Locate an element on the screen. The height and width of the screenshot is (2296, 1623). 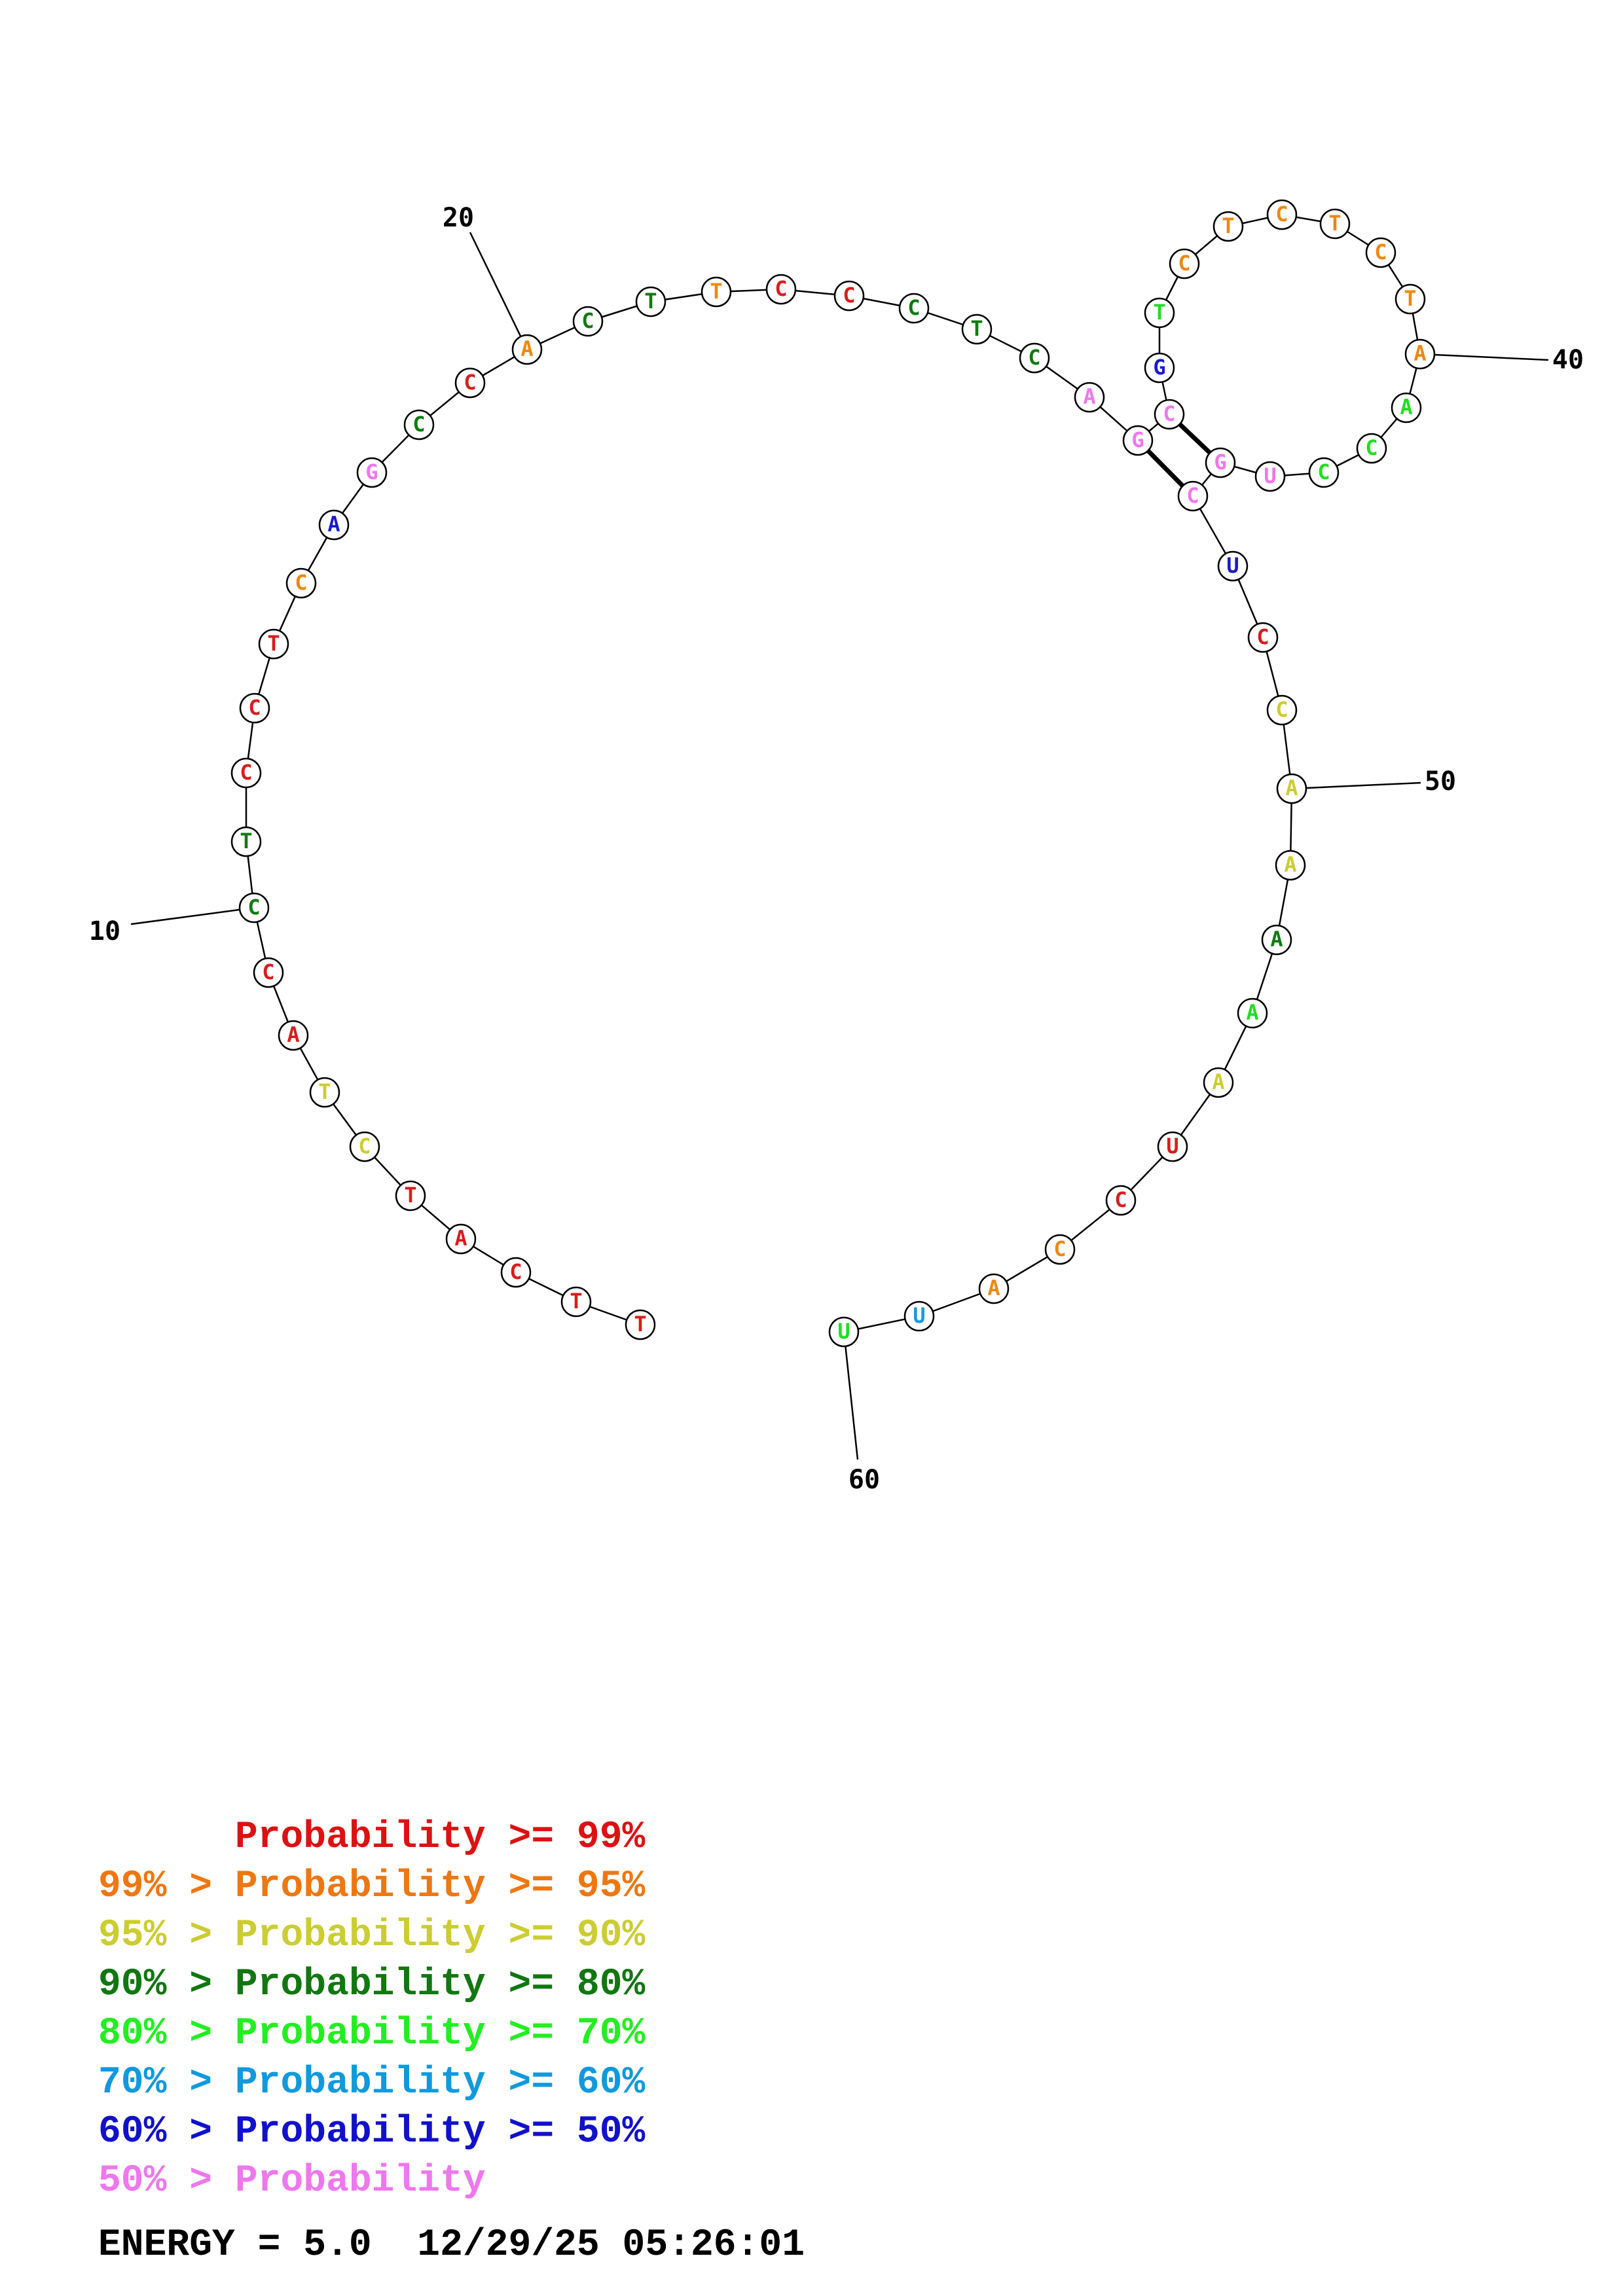
nucleotide-17: G is located at coordinates (372, 472).